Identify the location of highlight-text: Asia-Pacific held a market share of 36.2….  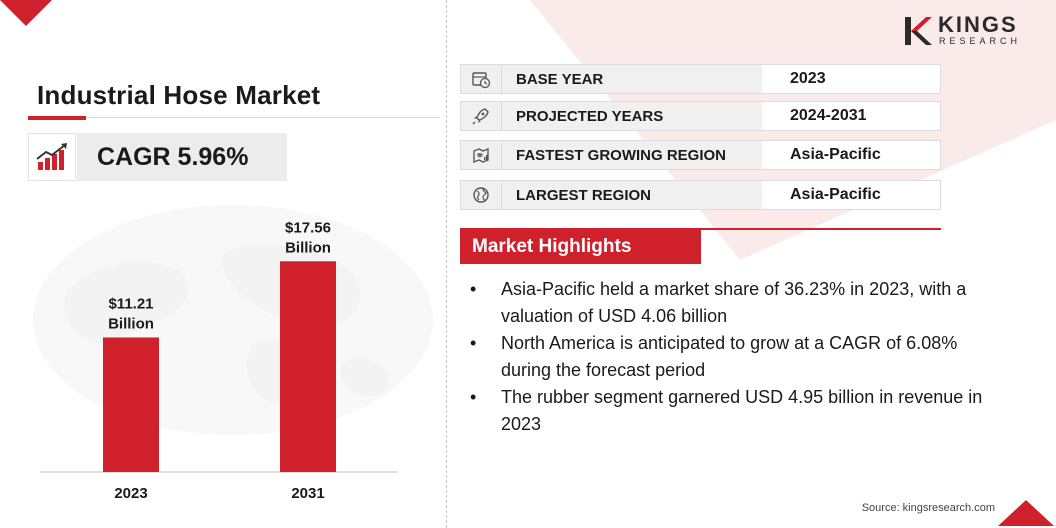
(734, 302).